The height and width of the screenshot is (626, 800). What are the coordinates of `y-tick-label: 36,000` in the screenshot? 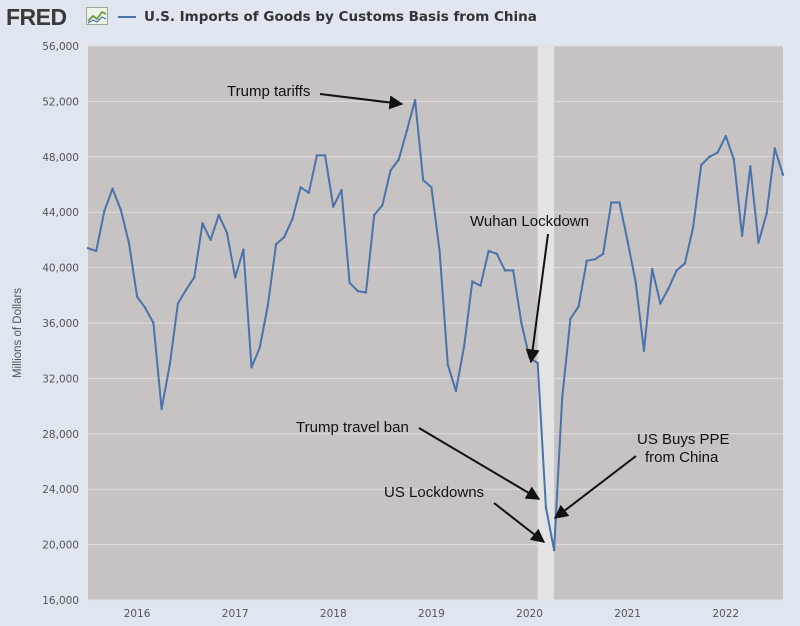 It's located at (60, 324).